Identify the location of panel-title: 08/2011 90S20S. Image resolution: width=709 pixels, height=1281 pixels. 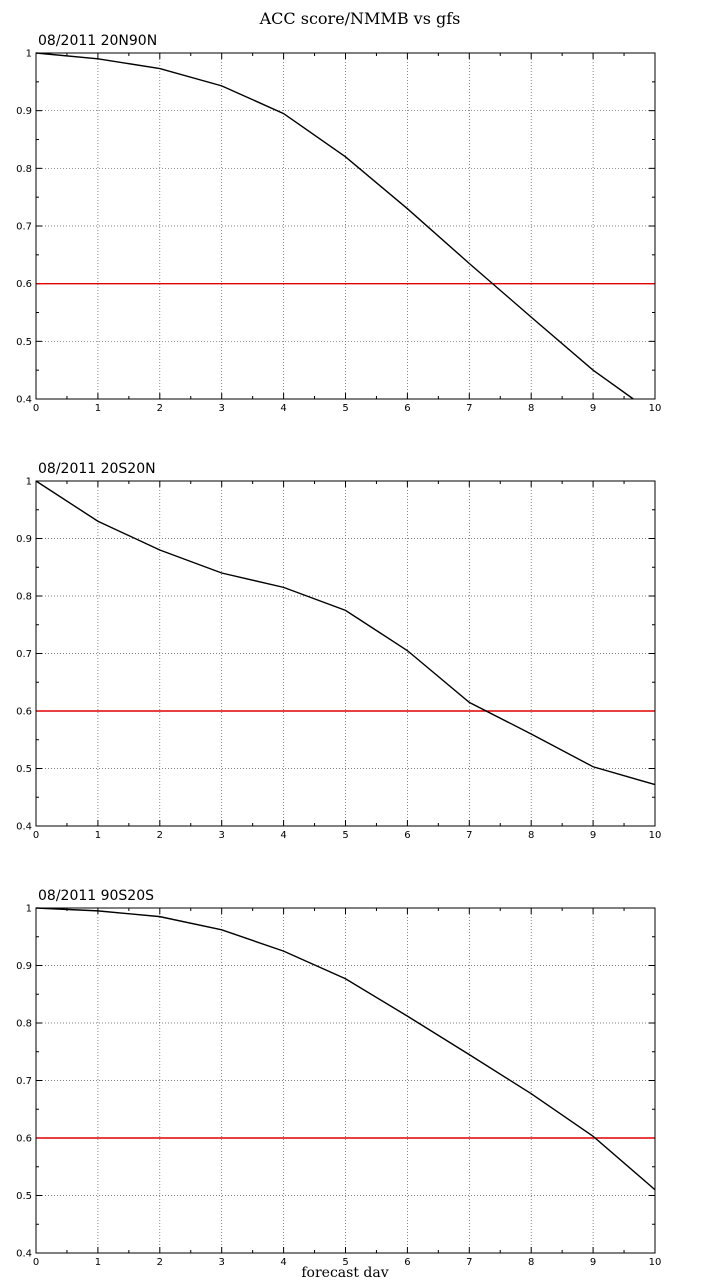
(96, 896).